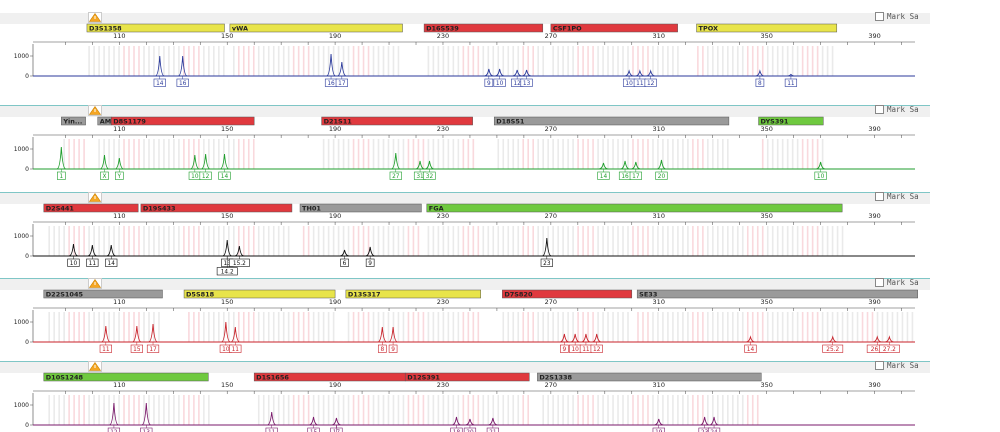 This screenshot has height=432, width=1000. Describe the element at coordinates (195, 177) in the screenshot. I see `allele-label: 10` at that location.